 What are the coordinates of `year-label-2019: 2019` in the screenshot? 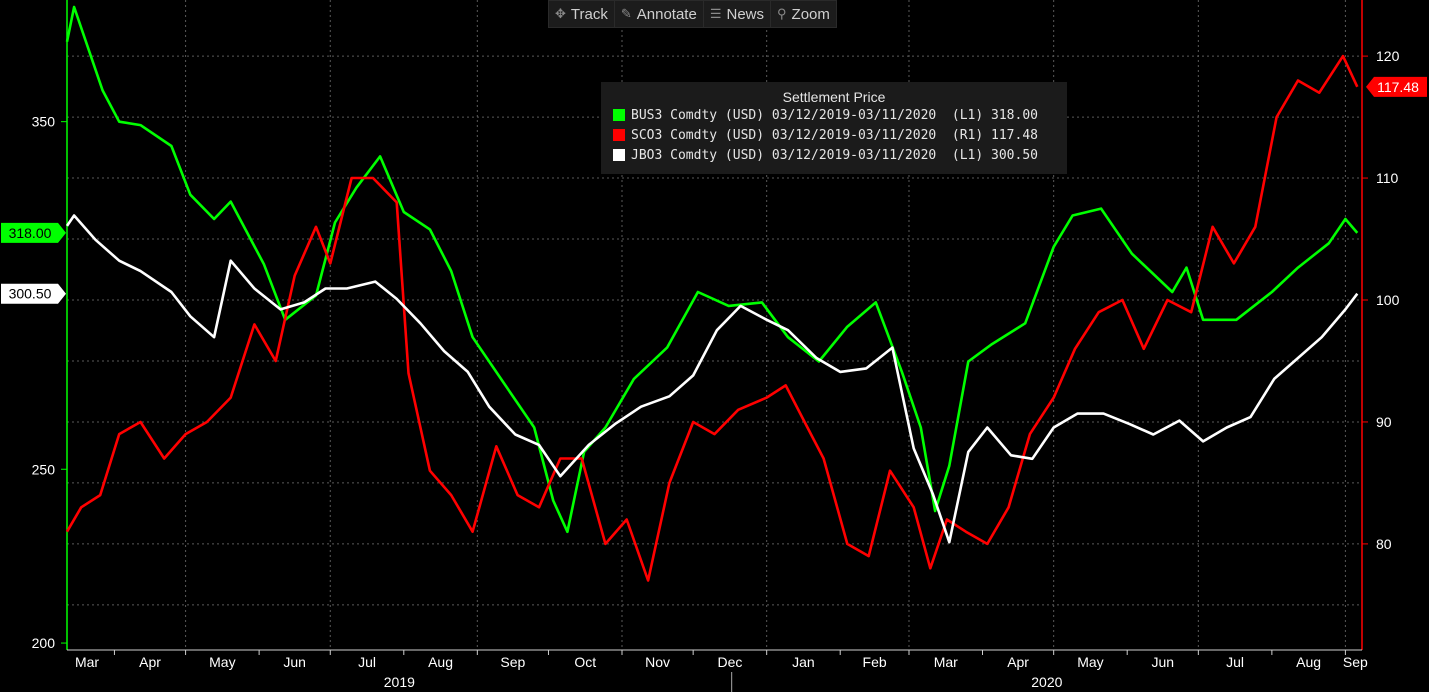 It's located at (399, 682).